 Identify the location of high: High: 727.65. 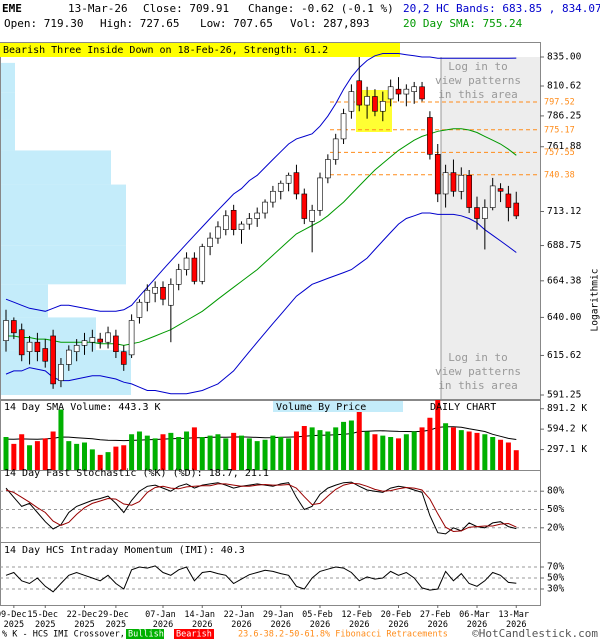
(139, 23).